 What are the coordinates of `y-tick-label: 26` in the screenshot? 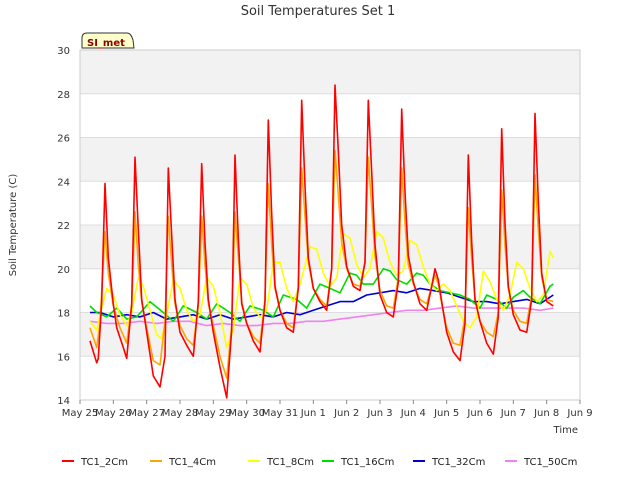 It's located at (63, 139).